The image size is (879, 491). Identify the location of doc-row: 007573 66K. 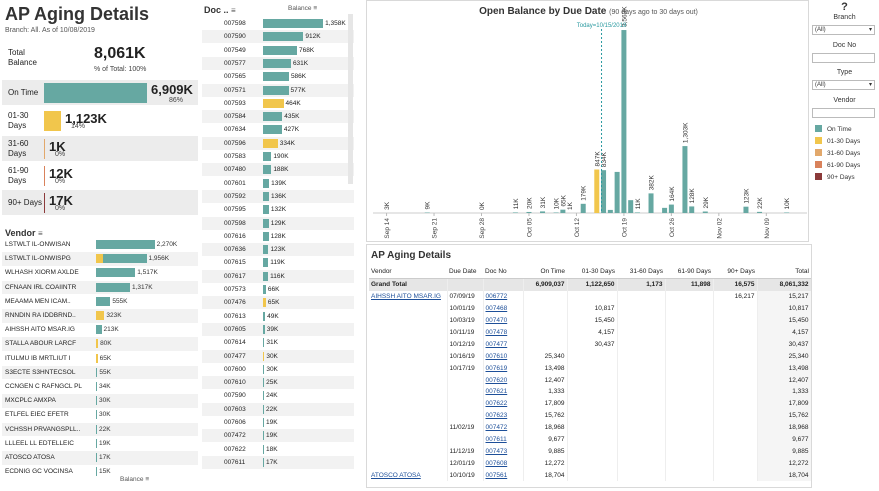
(278, 289).